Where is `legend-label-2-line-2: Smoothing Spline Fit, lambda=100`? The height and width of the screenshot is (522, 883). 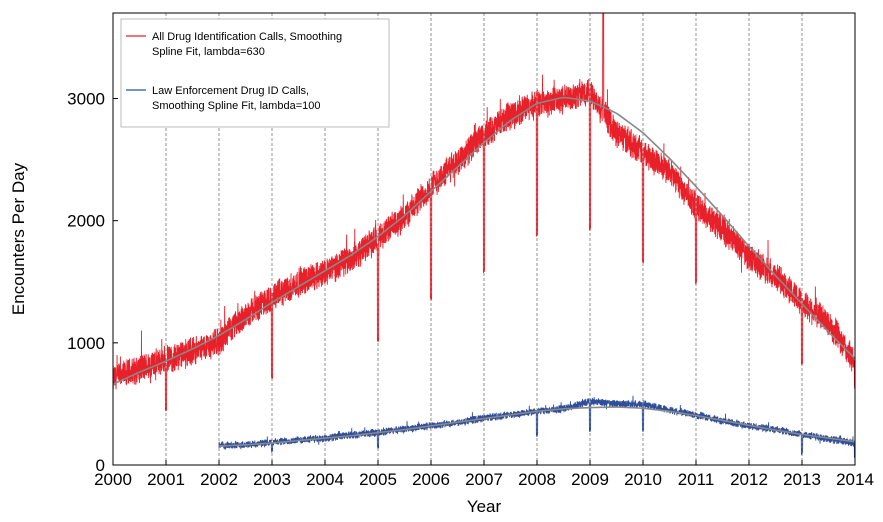 legend-label-2-line-2: Smoothing Spline Fit, lambda=100 is located at coordinates (236, 106).